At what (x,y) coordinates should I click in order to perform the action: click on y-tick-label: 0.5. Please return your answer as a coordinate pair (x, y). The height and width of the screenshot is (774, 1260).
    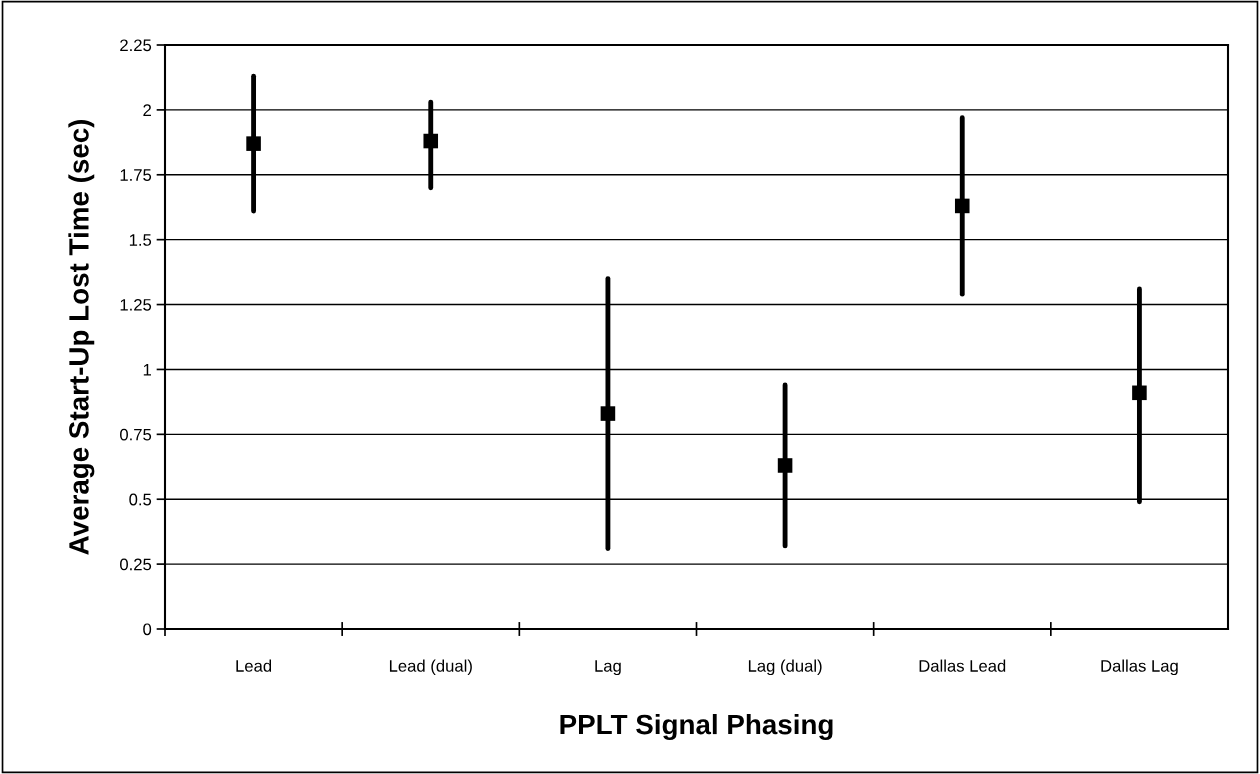
    Looking at the image, I should click on (140, 499).